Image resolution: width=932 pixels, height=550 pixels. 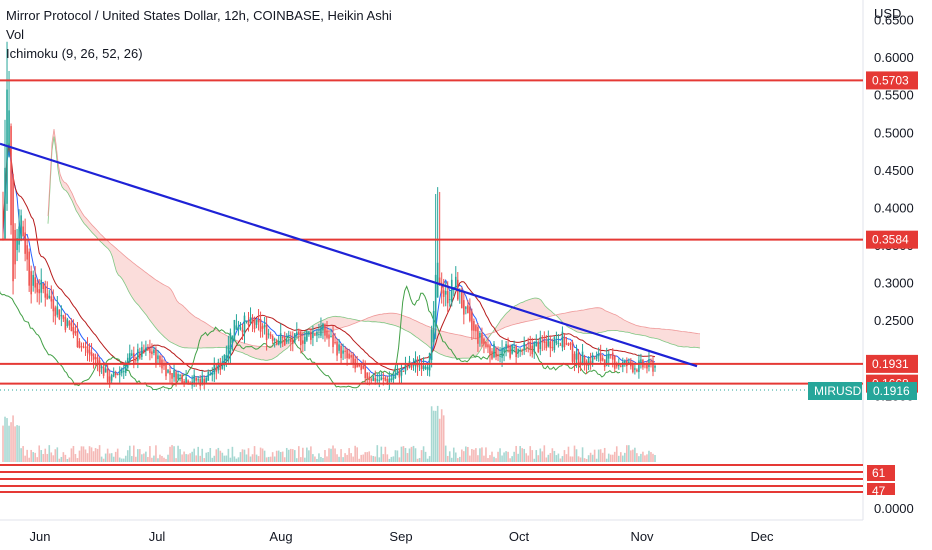 I want to click on osc-label-47: 47, so click(x=879, y=491).